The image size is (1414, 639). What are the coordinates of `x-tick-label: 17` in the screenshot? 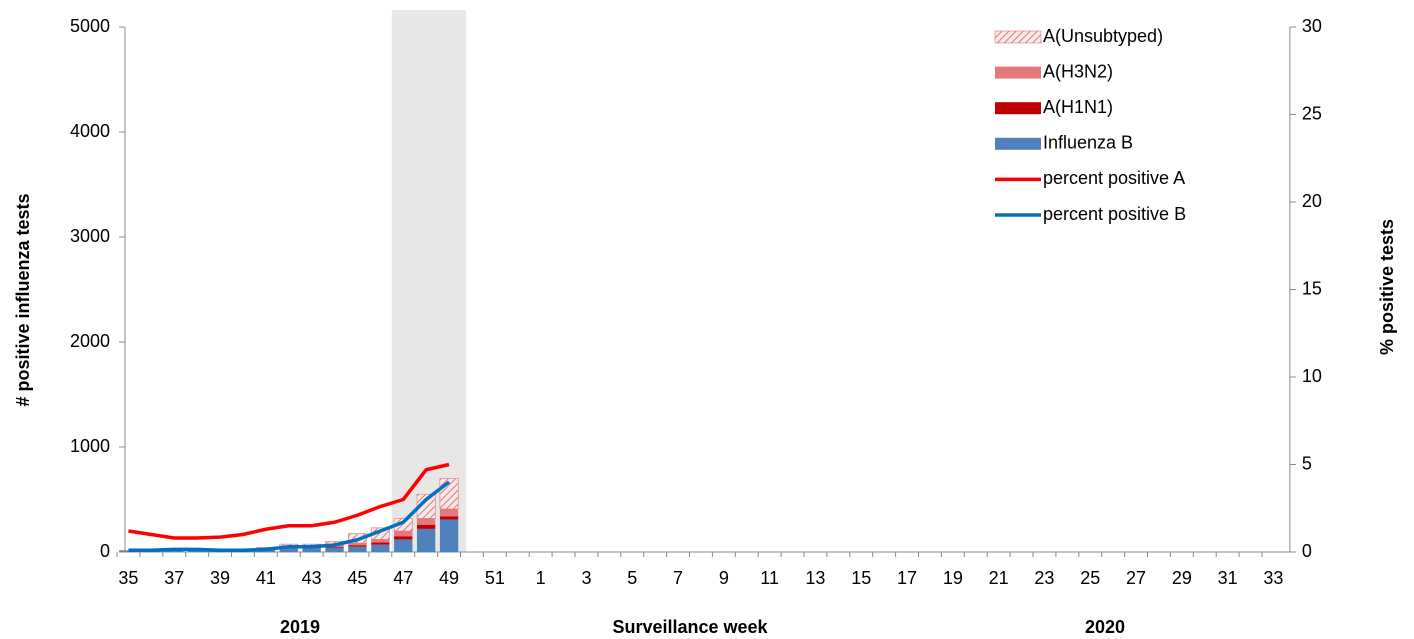 It's located at (907, 578).